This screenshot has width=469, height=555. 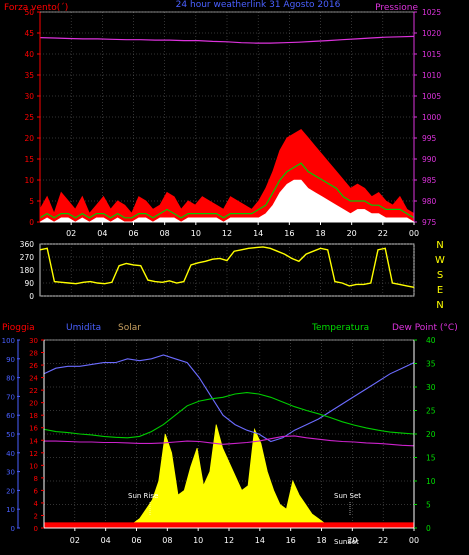 I want to click on y-temp-tick-label: 0, so click(x=428, y=528).